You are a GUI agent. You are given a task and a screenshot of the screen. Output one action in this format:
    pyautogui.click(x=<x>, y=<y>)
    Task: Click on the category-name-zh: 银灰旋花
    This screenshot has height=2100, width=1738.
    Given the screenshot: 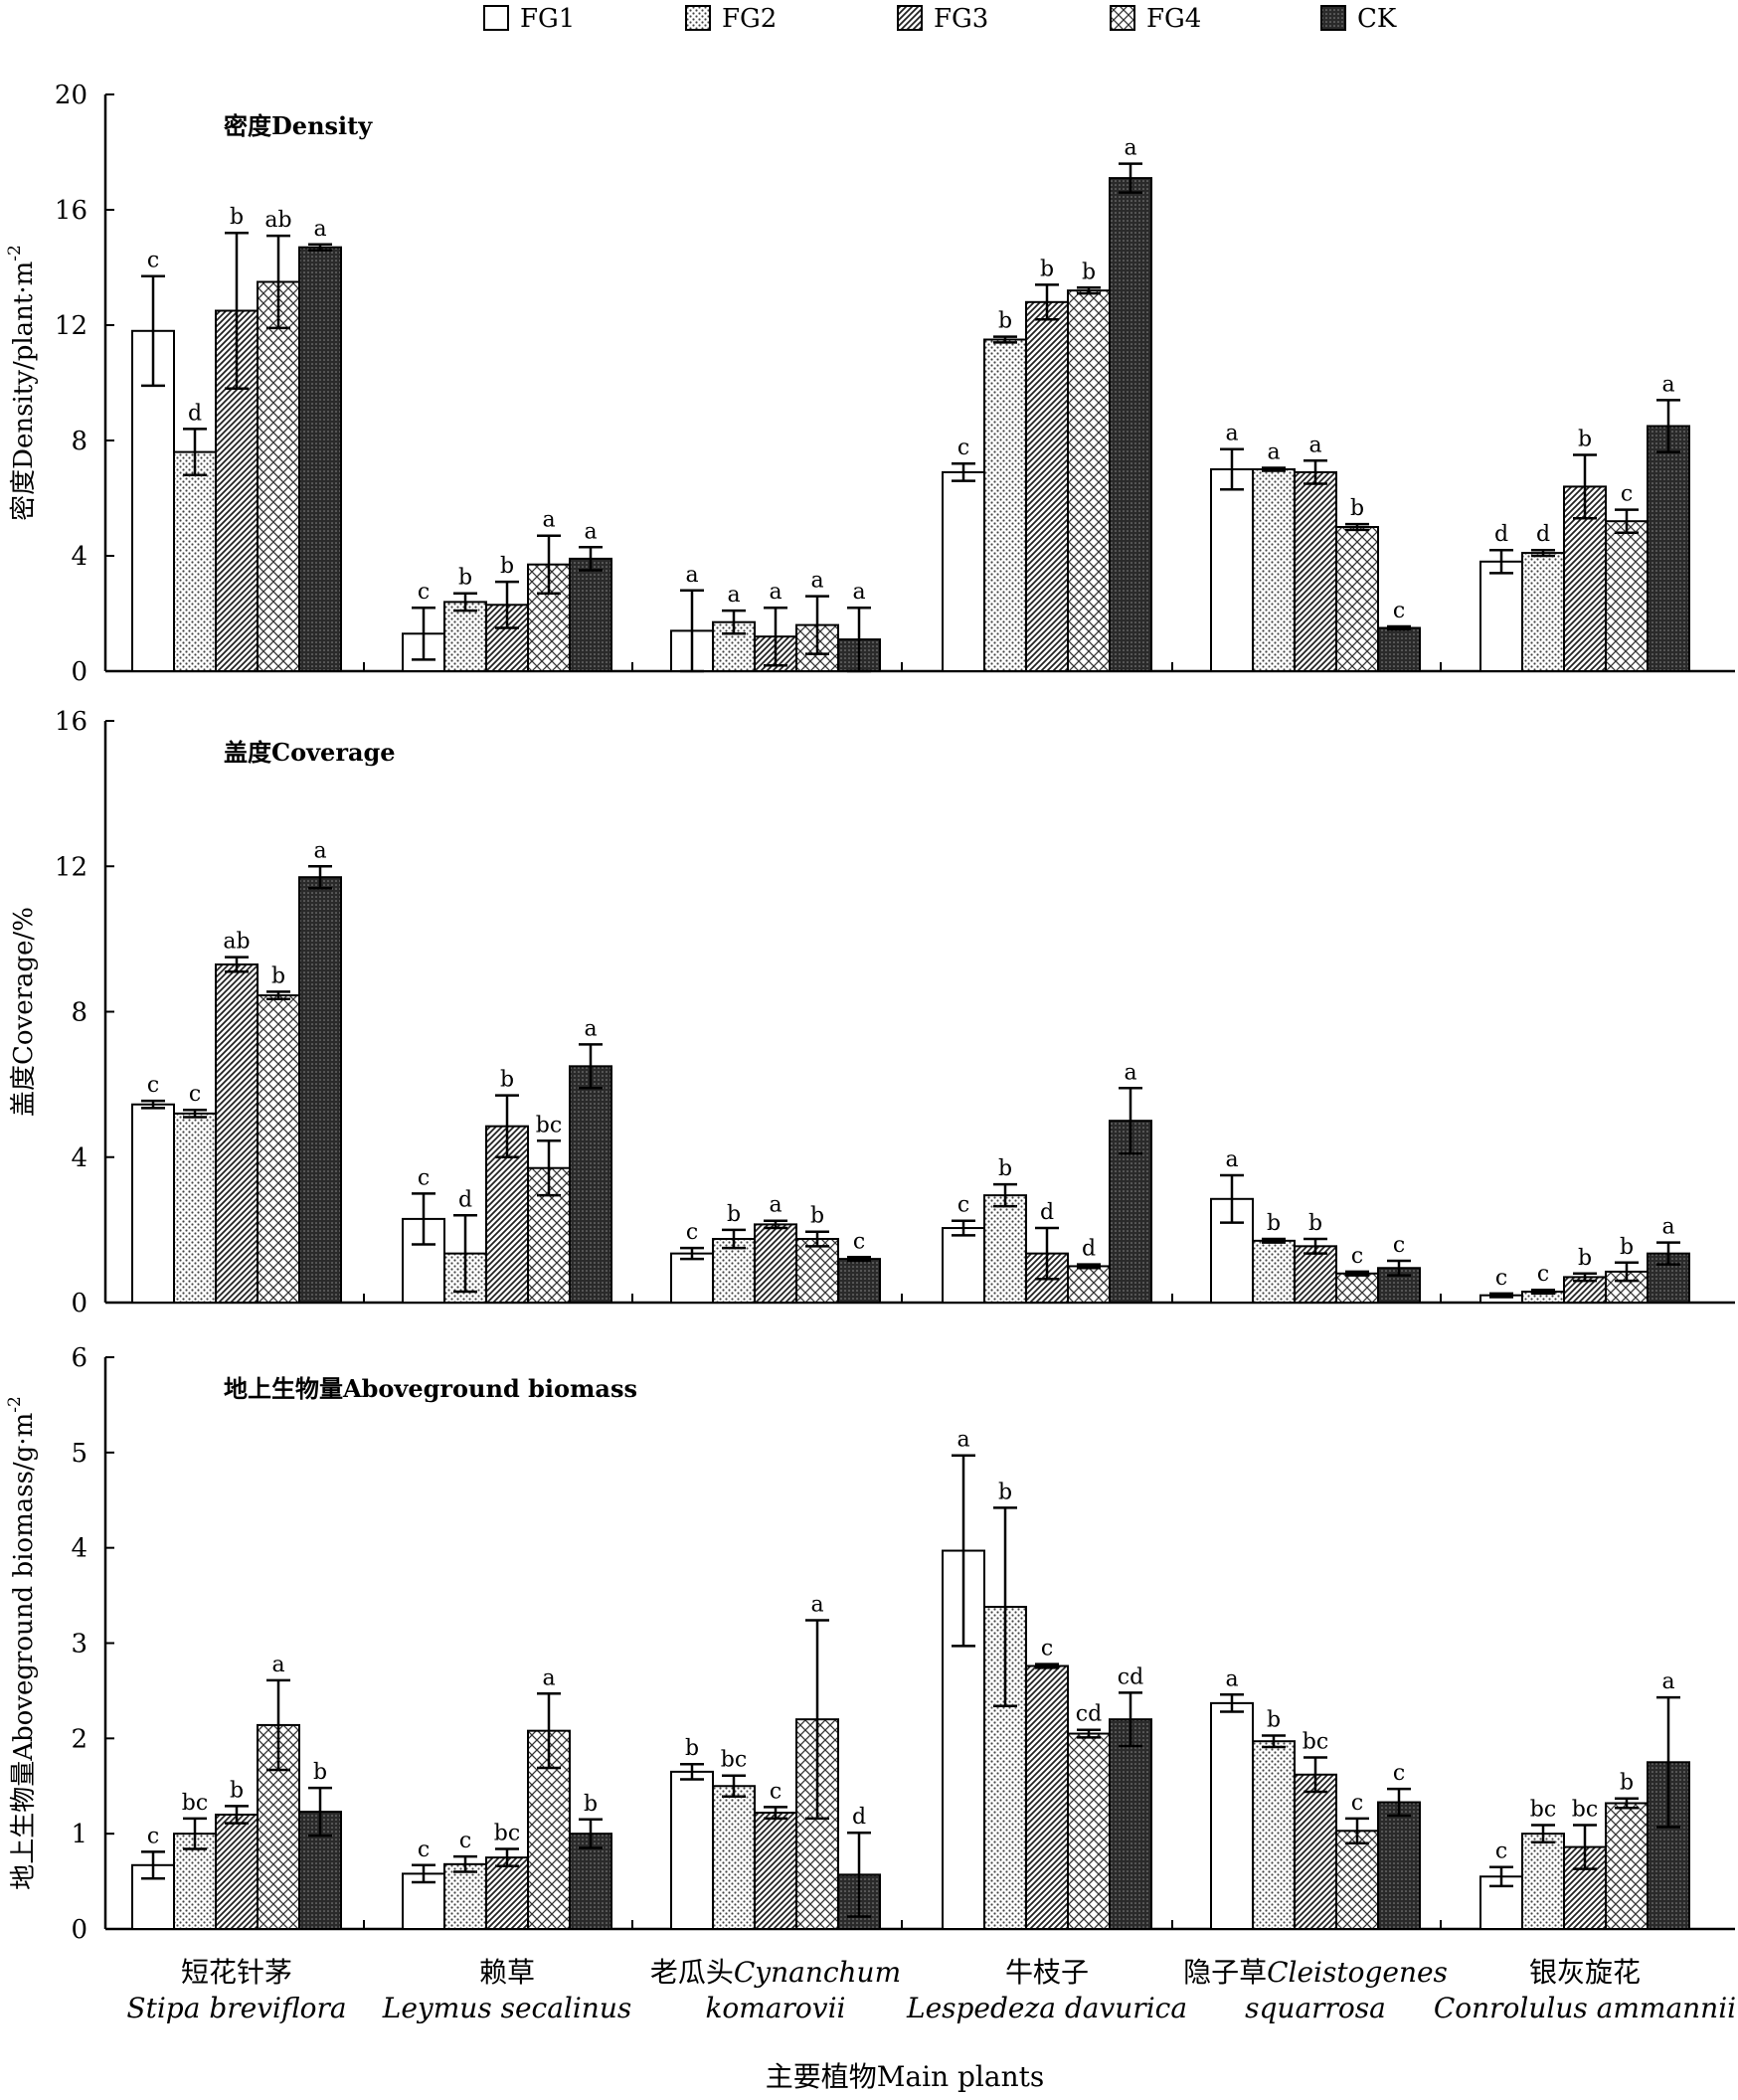 What is the action you would take?
    pyautogui.click(x=1585, y=1972)
    